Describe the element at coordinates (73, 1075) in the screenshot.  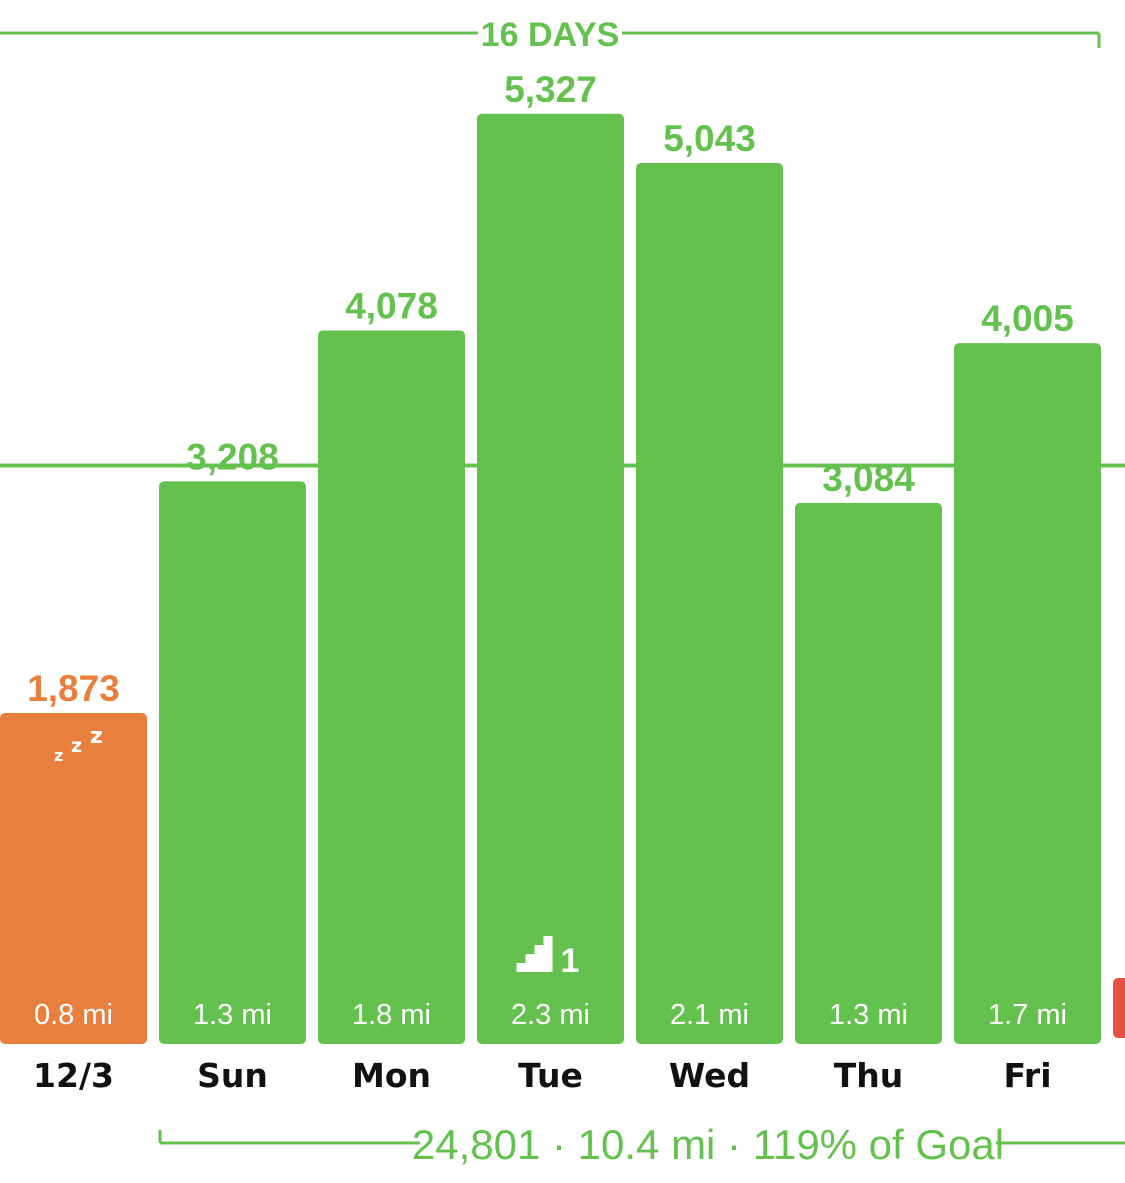
I see `day-label: 12/3` at that location.